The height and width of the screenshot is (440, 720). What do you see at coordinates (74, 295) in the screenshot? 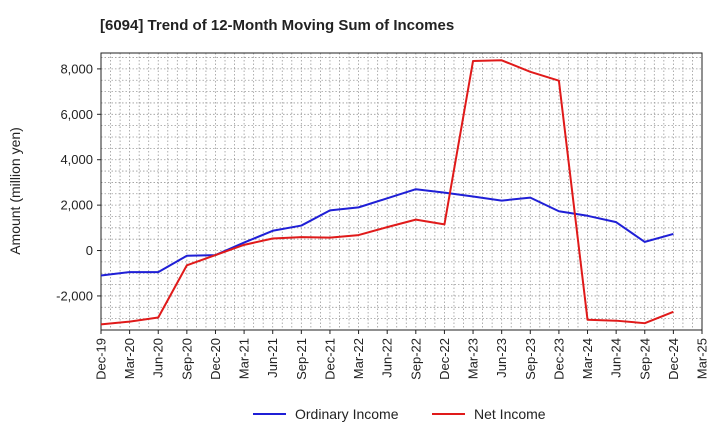
I see `y-tick-label: -2,000` at bounding box center [74, 295].